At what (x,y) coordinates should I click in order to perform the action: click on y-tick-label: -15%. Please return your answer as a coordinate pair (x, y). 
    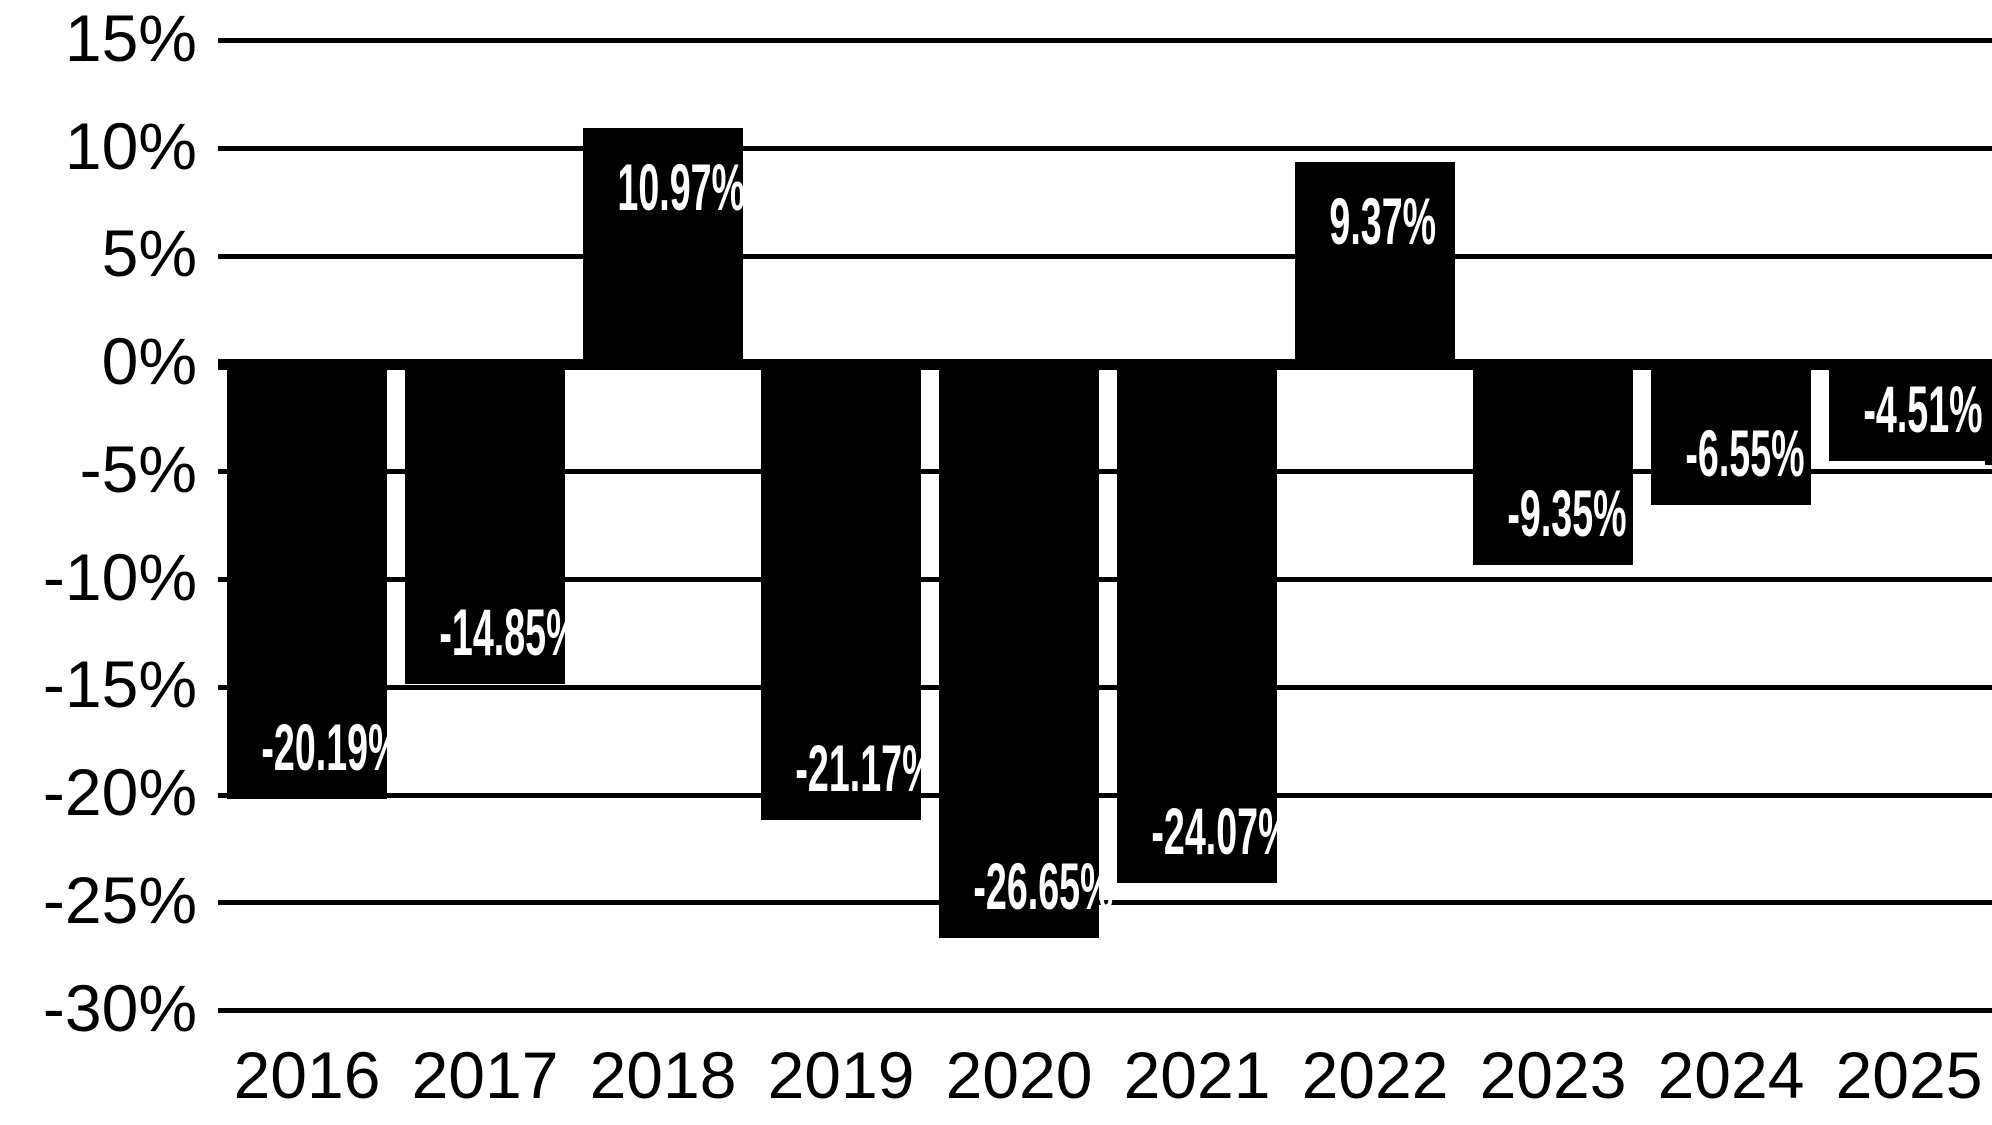
    Looking at the image, I should click on (119, 684).